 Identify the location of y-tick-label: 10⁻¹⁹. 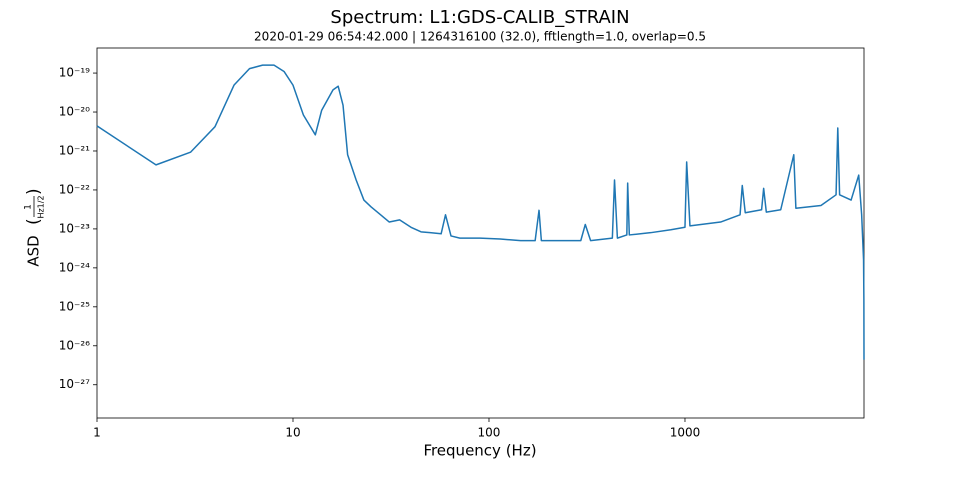
(74, 73).